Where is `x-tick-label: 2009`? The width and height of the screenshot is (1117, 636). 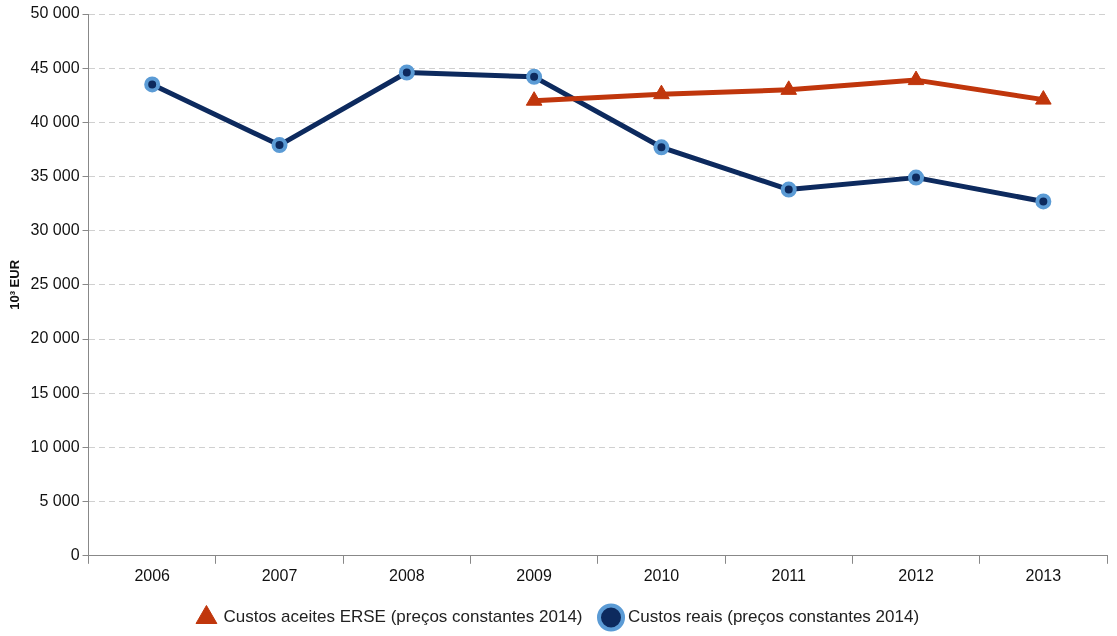
x-tick-label: 2009 is located at coordinates (534, 575).